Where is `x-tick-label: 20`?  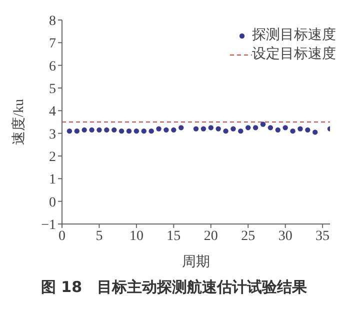
x-tick-label: 20 is located at coordinates (211, 236).